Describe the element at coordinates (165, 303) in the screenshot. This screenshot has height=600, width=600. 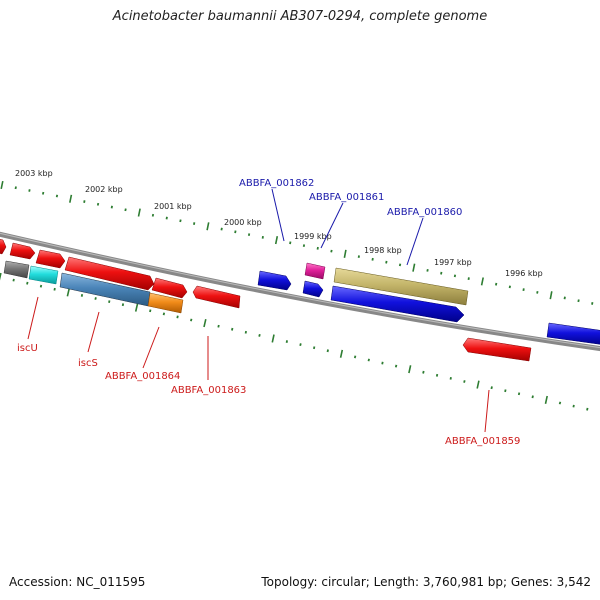
I see `gene-orange` at that location.